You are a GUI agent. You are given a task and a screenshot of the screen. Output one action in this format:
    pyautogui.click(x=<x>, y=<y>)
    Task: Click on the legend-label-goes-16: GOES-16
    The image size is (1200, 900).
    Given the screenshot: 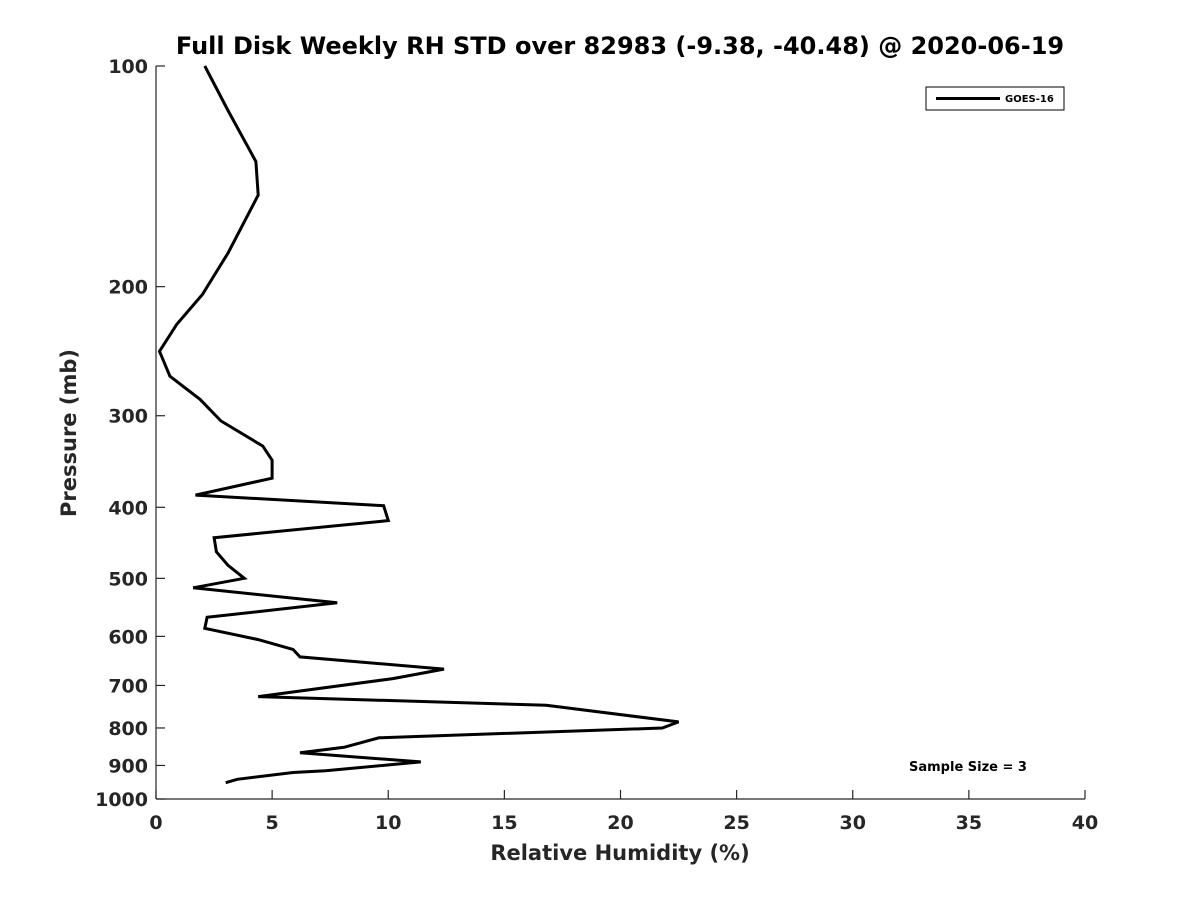 What is the action you would take?
    pyautogui.click(x=1029, y=99)
    